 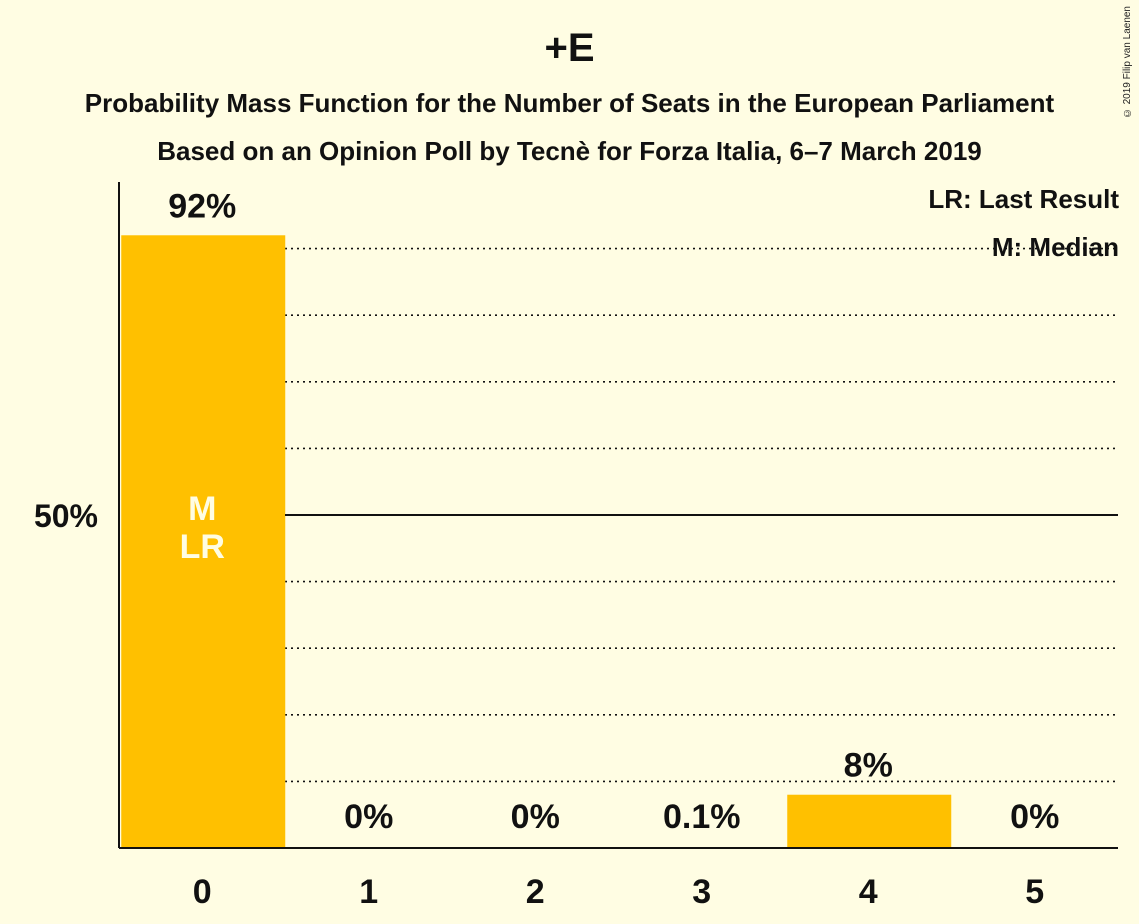 What do you see at coordinates (1034, 892) in the screenshot?
I see `x-tick-label-5: 5` at bounding box center [1034, 892].